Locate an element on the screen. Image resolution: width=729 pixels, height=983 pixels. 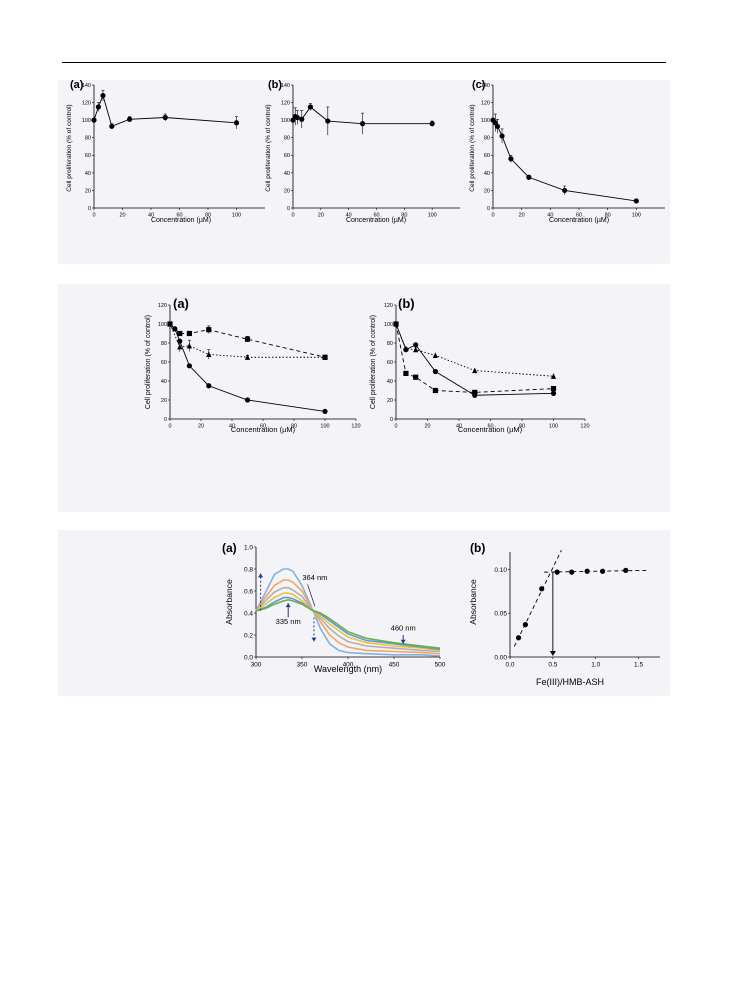
p1a-y-tick-label: 80 is located at coordinates (88, 139).